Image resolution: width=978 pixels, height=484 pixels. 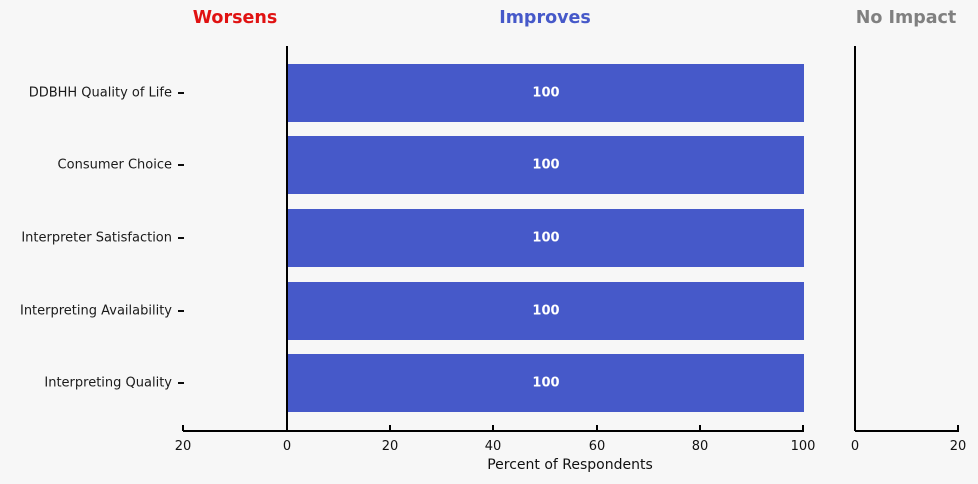 I want to click on category-label: Consumer Choice, so click(x=114, y=165).